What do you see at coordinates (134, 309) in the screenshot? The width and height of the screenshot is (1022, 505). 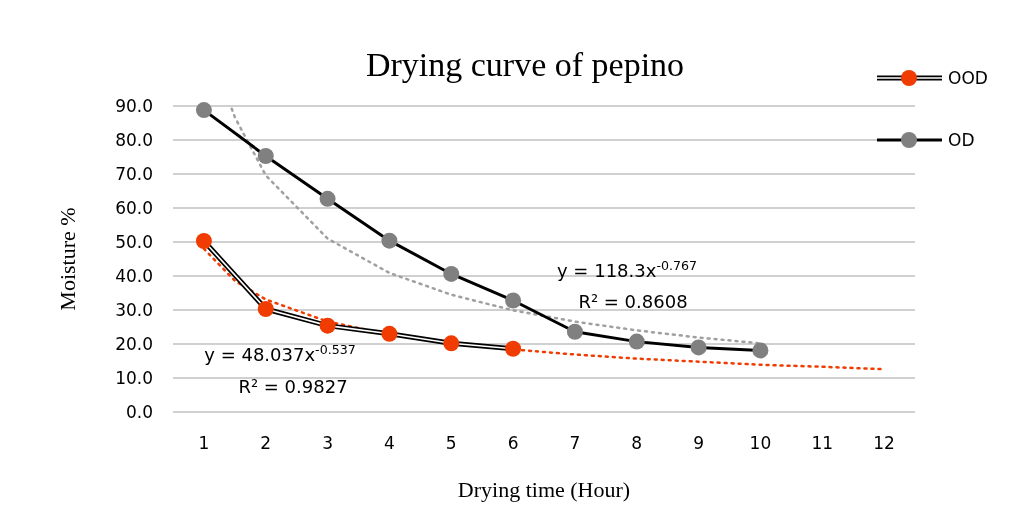 I see `y-tick-label: 30.0` at bounding box center [134, 309].